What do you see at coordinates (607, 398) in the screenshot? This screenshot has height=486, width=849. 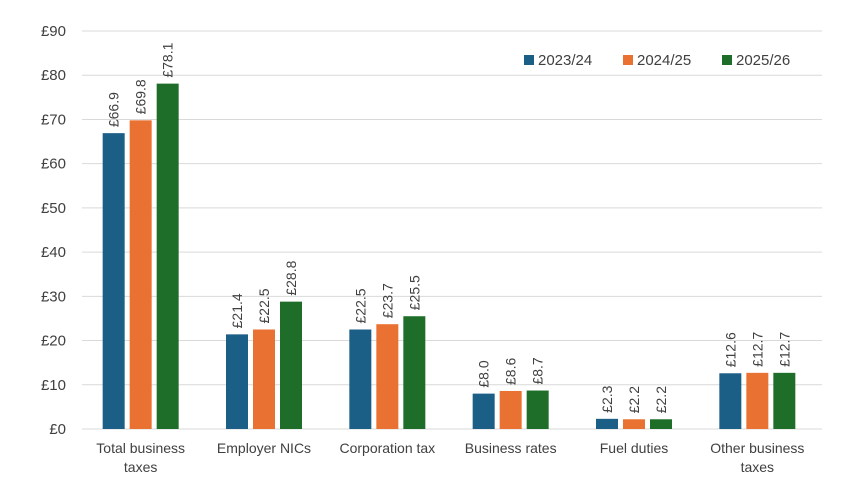 I see `data-label: £2.3` at bounding box center [607, 398].